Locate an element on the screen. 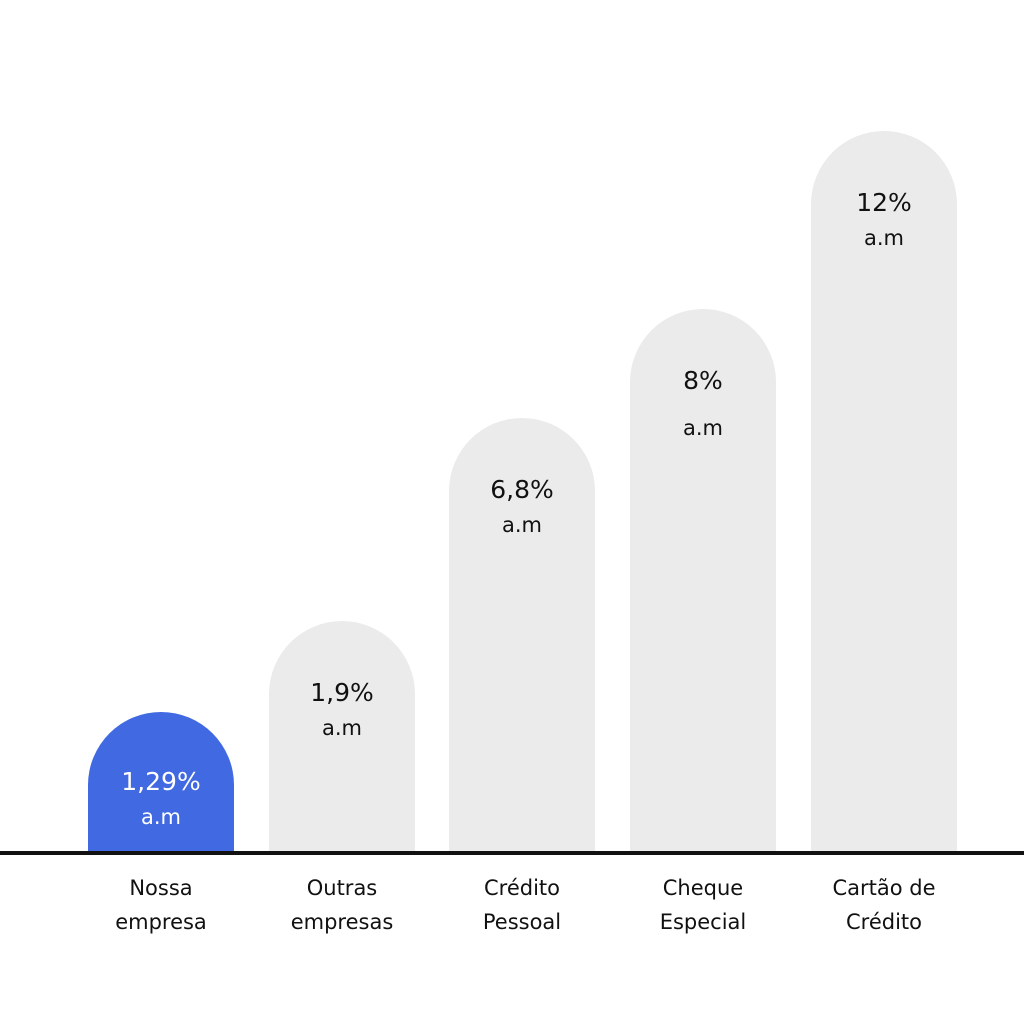 This screenshot has height=1024, width=1024. bar-value-label-4: 12% is located at coordinates (884, 202).